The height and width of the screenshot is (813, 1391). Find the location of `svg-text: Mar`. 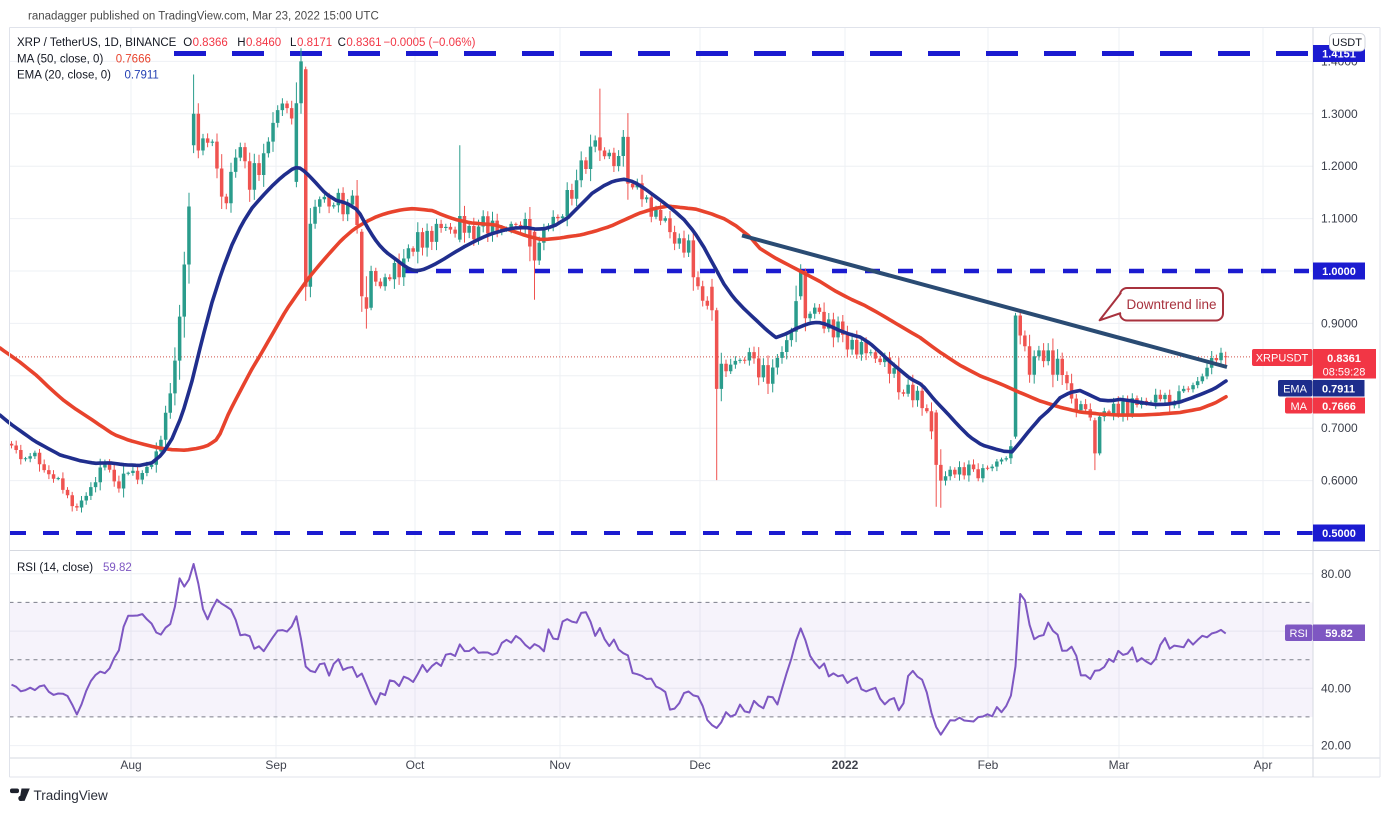

svg-text: Mar is located at coordinates (1119, 765).